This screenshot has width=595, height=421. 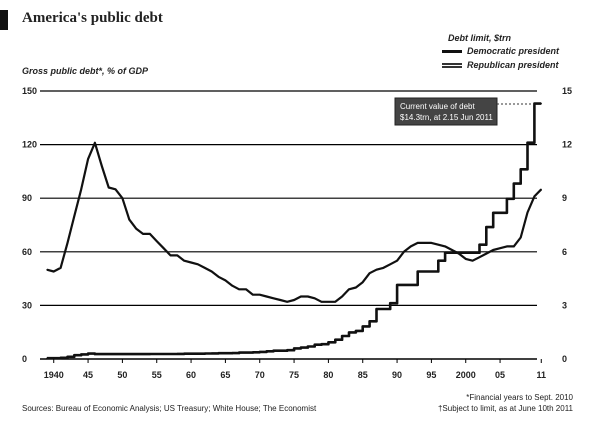 I want to click on x-tick-label: 80, so click(x=328, y=375).